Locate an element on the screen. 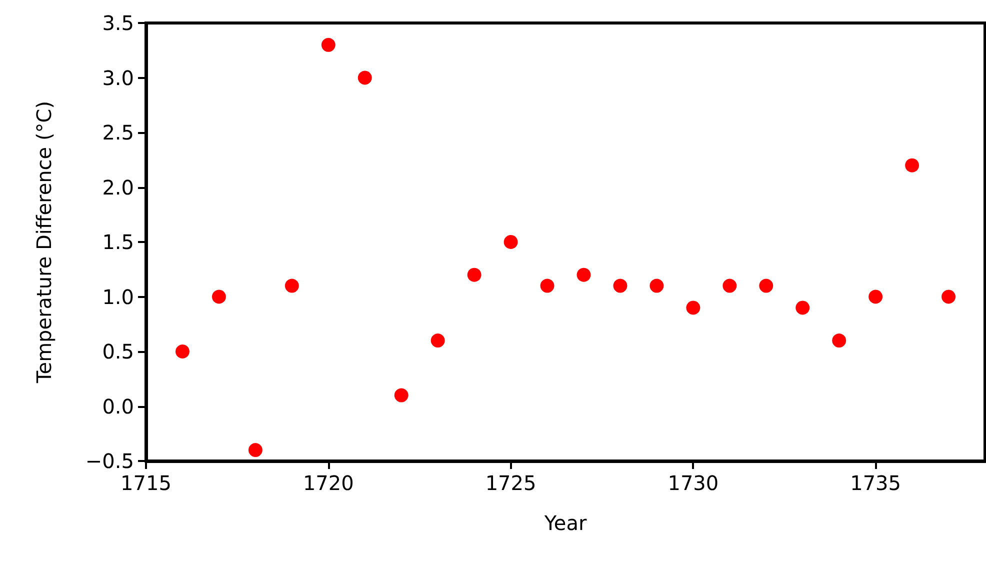 This screenshot has width=986, height=563. y-tick-label: 0.5 is located at coordinates (118, 352).